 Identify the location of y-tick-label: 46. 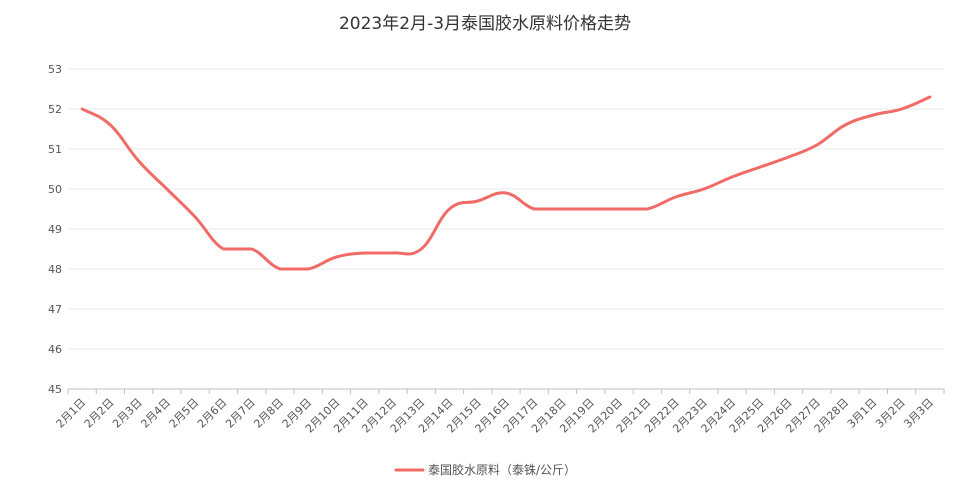
(55, 349).